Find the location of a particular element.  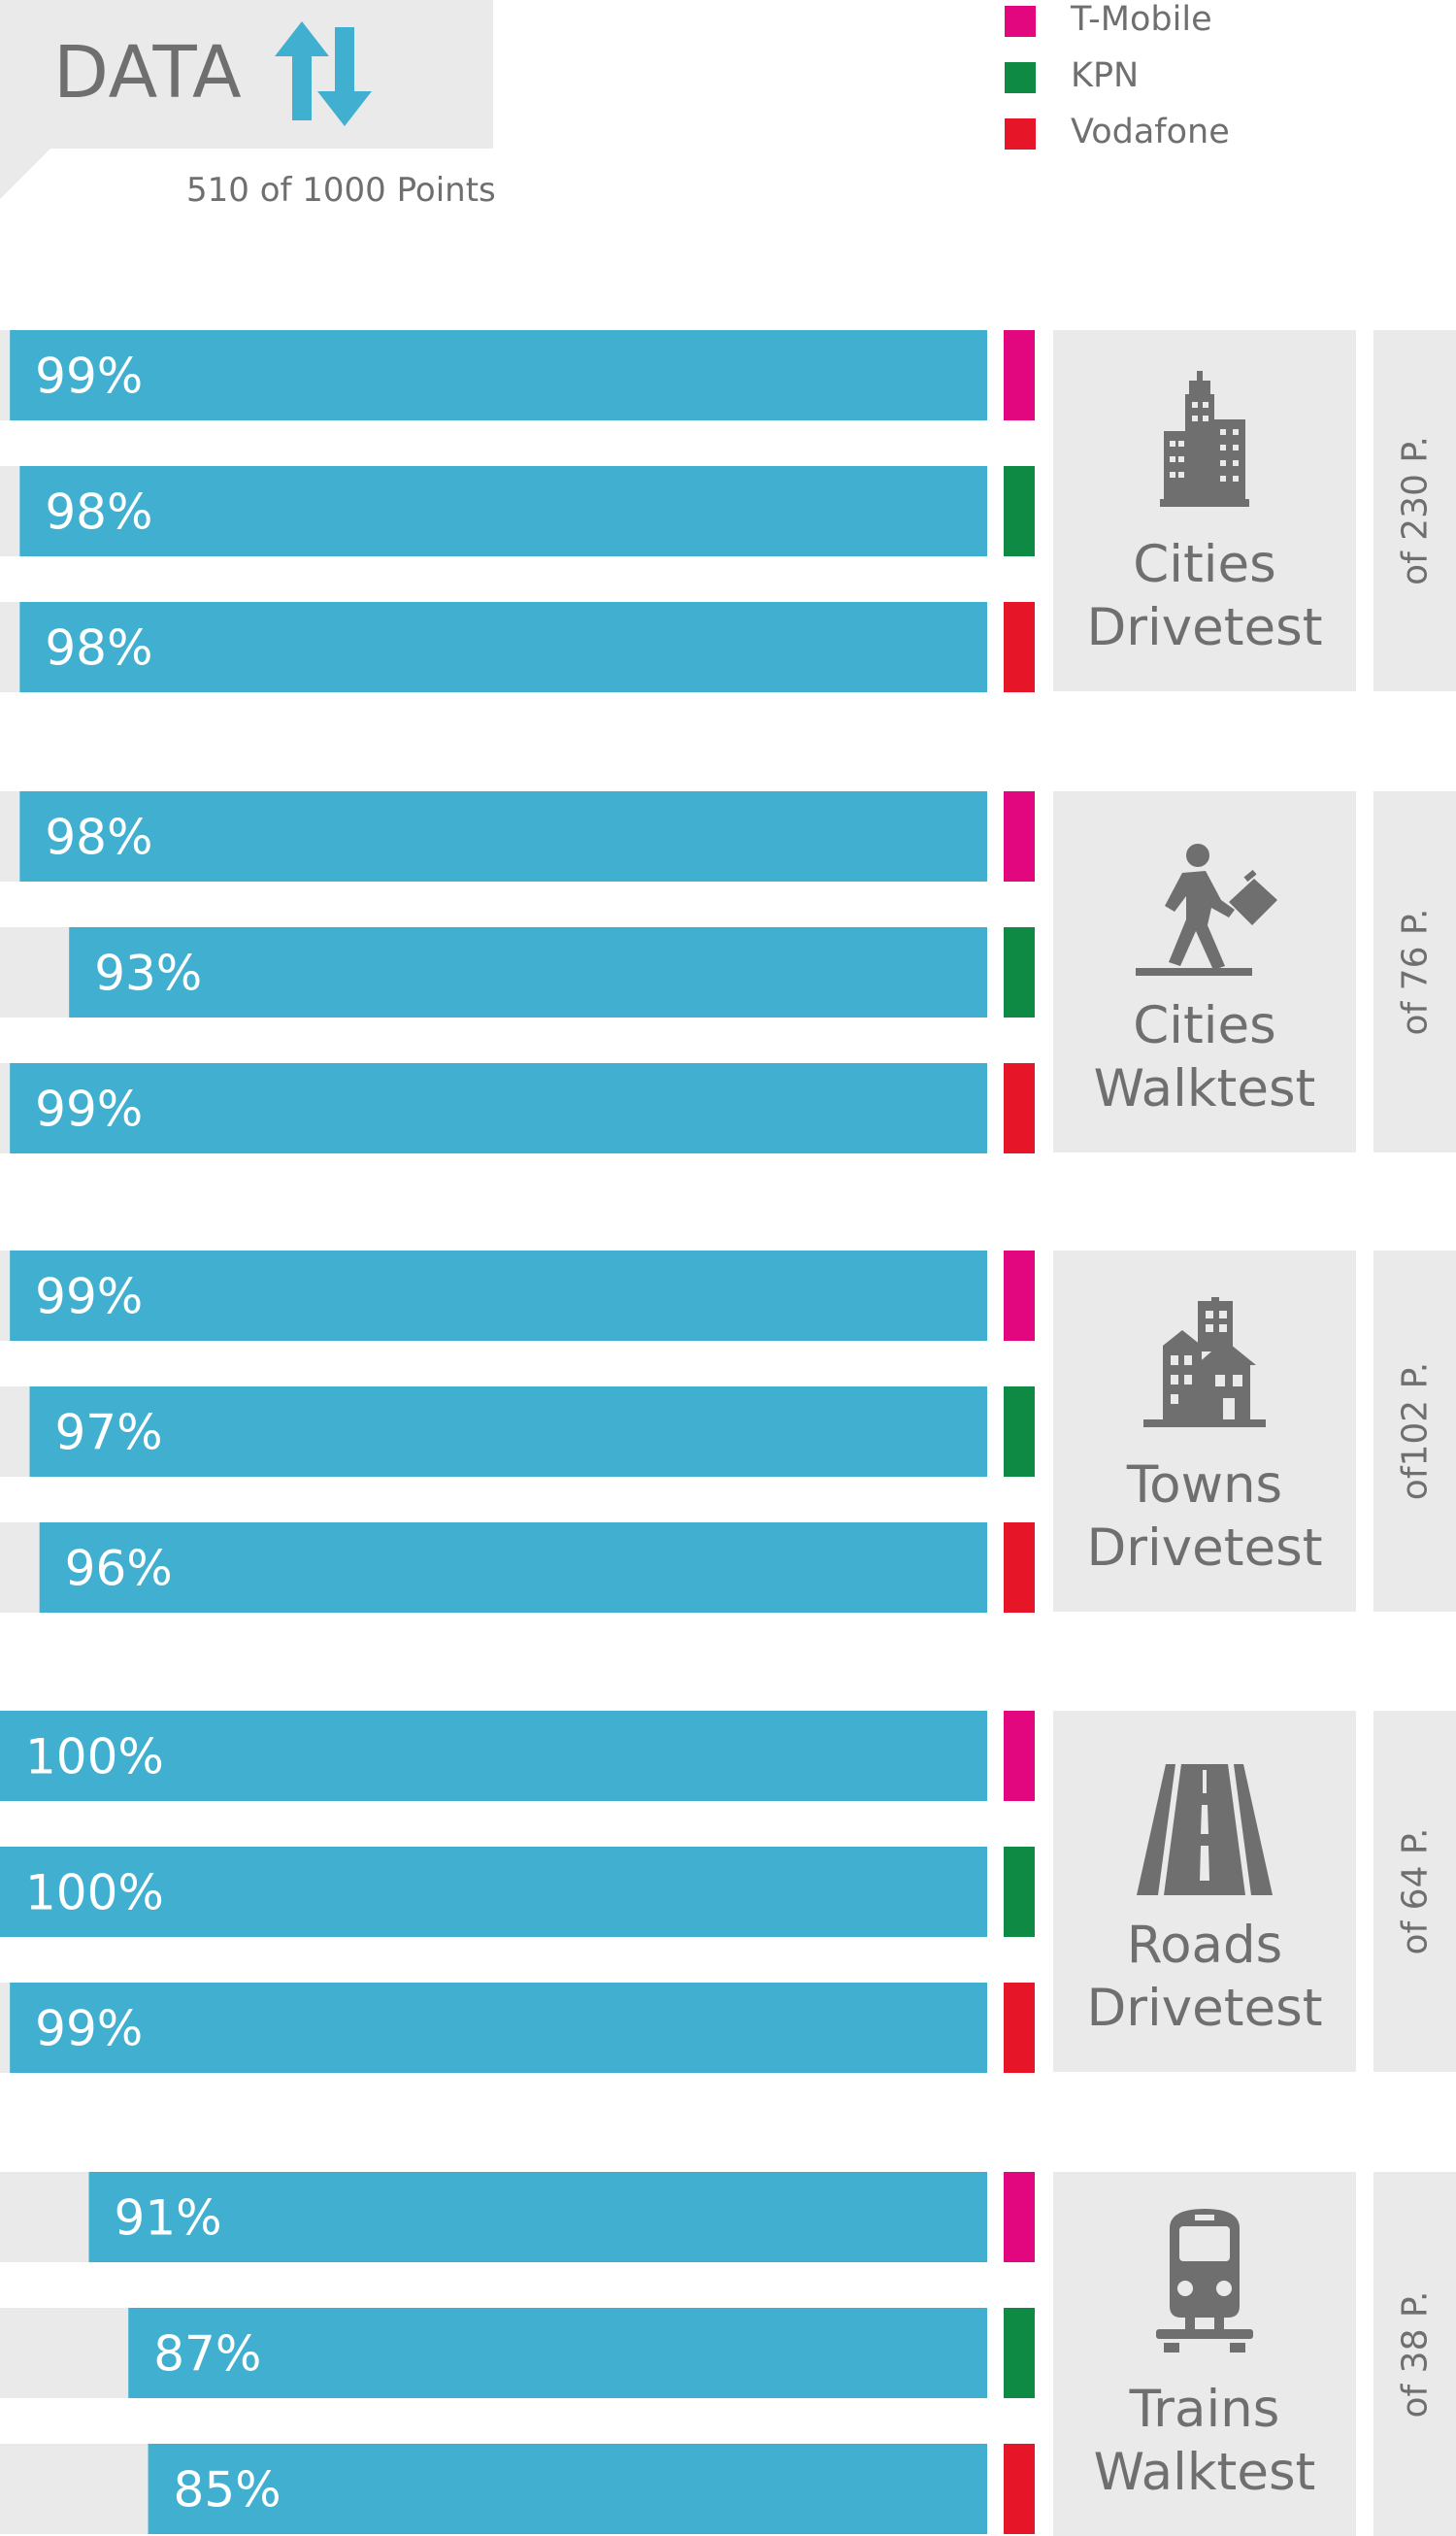

group-points-label: of102 P. is located at coordinates (1415, 1431).